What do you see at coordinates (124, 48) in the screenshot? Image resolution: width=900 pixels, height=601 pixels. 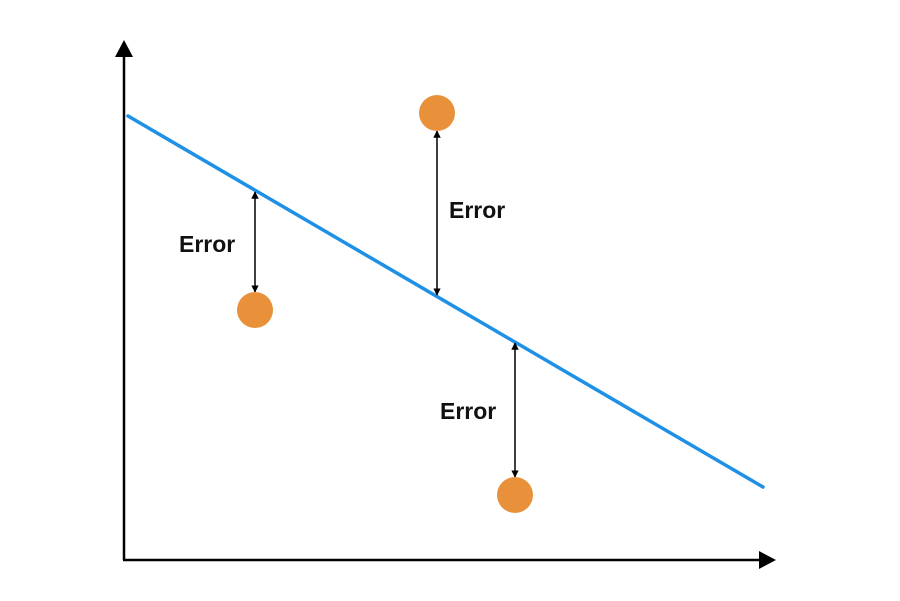 I see `y-axis-arrowhead-icon` at bounding box center [124, 48].